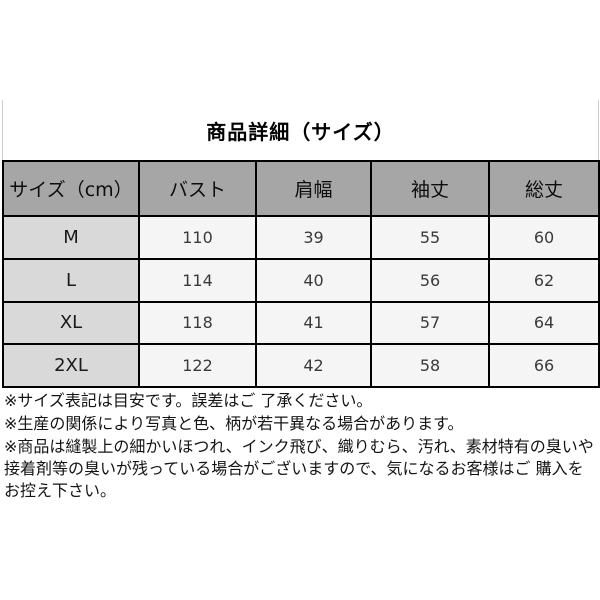 The height and width of the screenshot is (600, 600). Describe the element at coordinates (197, 237) in the screenshot. I see `measurement-cell: 110` at that location.